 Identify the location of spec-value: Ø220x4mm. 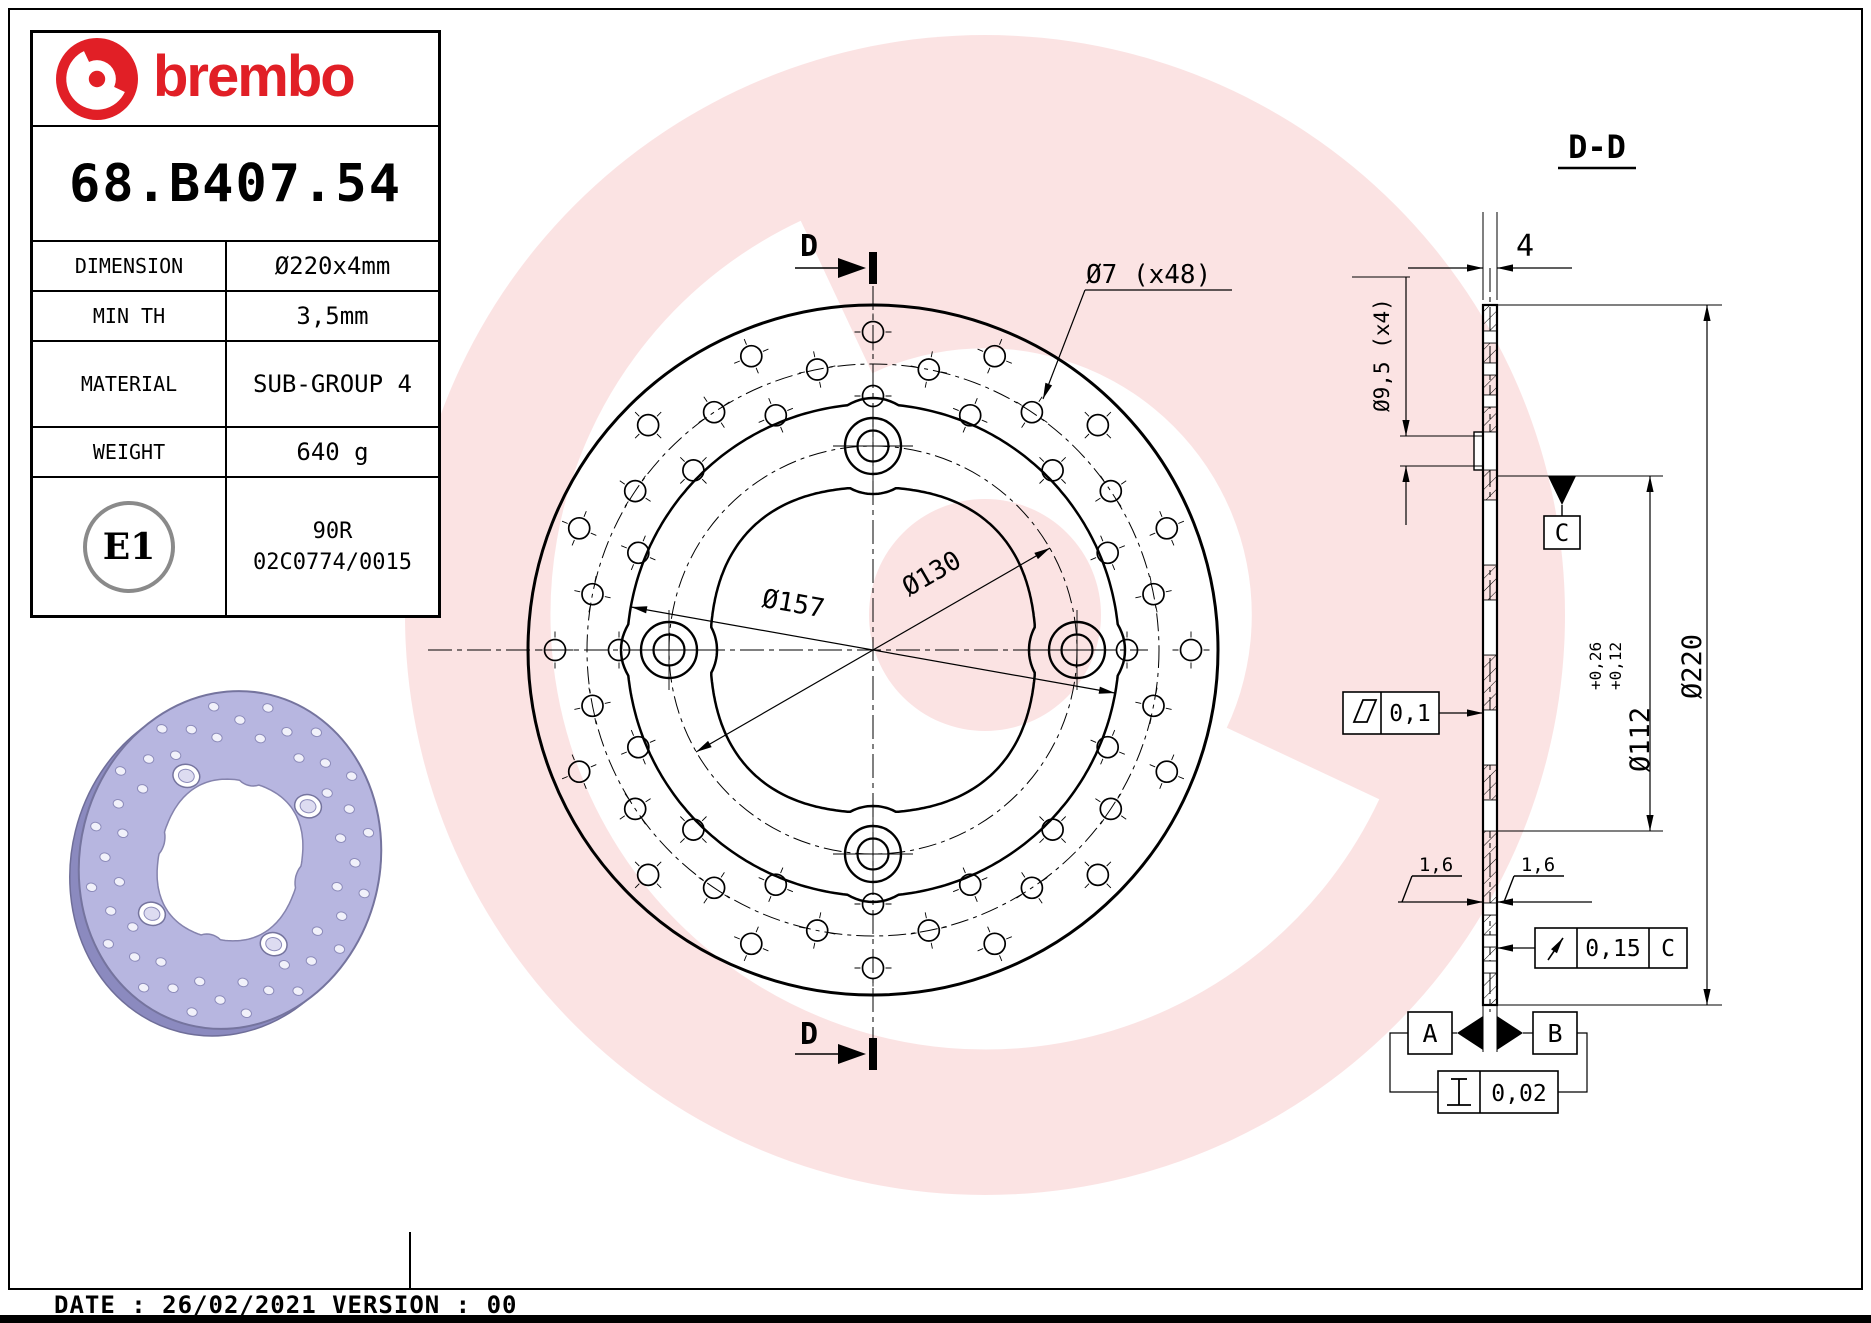
(332, 266).